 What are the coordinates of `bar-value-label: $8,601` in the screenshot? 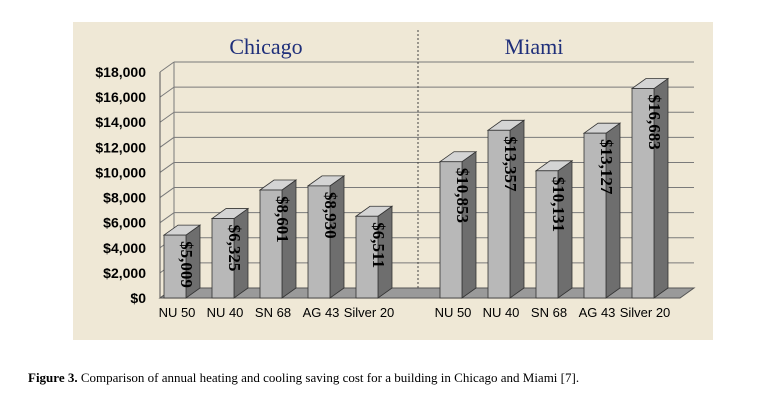 It's located at (282, 219).